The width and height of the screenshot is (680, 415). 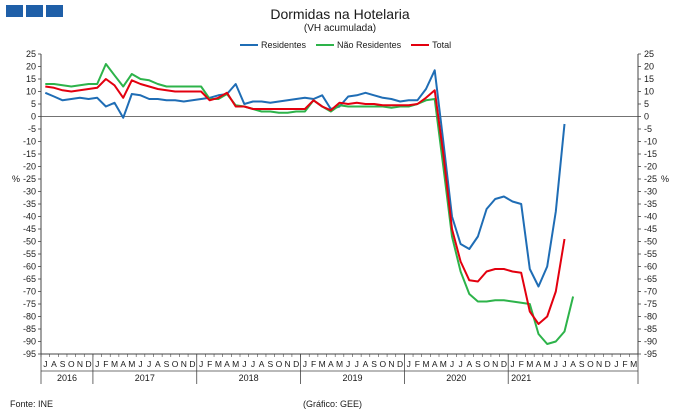 What do you see at coordinates (646, 104) in the screenshot?
I see `y-tick-label-right: 5` at bounding box center [646, 104].